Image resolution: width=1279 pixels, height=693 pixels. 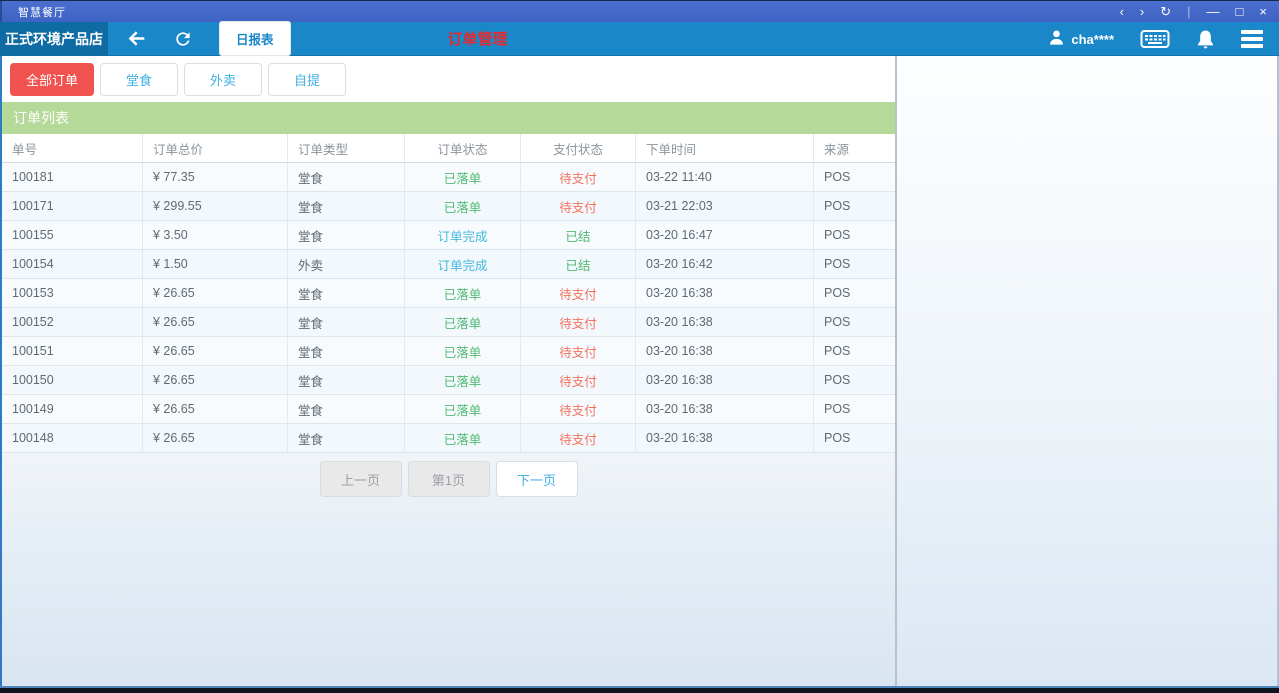 I want to click on cell-total: ¥ 1.50, so click(x=215, y=264).